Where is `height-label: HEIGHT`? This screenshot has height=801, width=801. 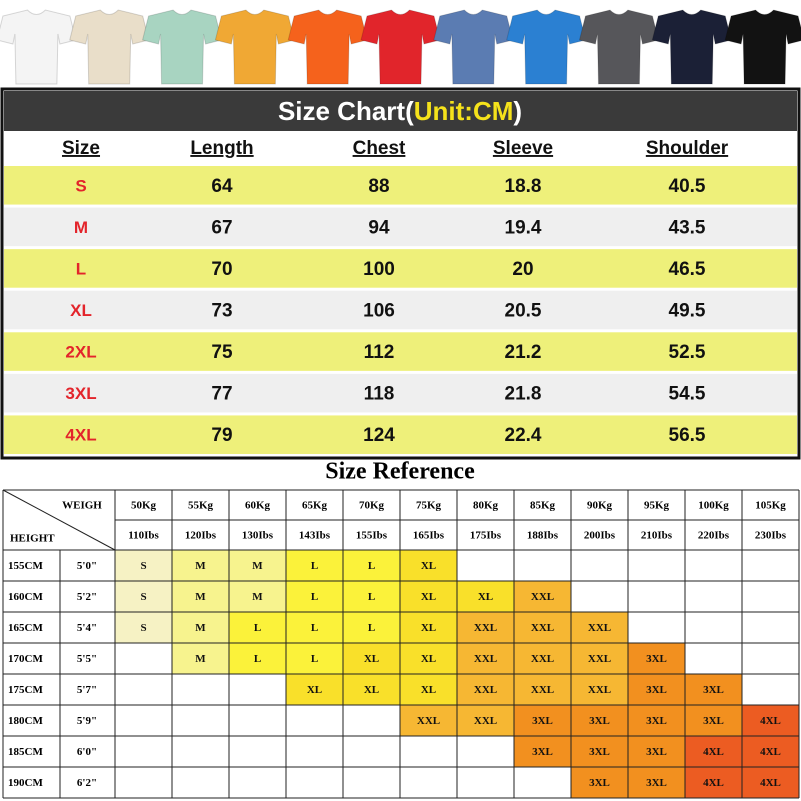 height-label: HEIGHT is located at coordinates (32, 539).